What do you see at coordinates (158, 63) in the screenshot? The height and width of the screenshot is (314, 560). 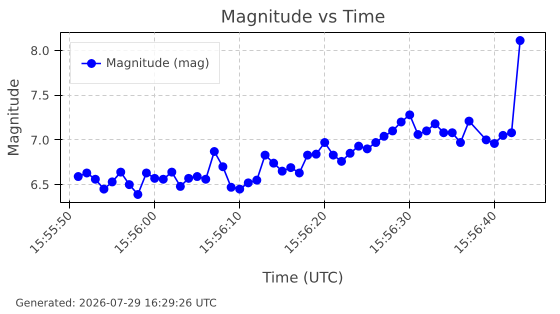 I see `legend-label: Magnitude (mag)` at bounding box center [158, 63].